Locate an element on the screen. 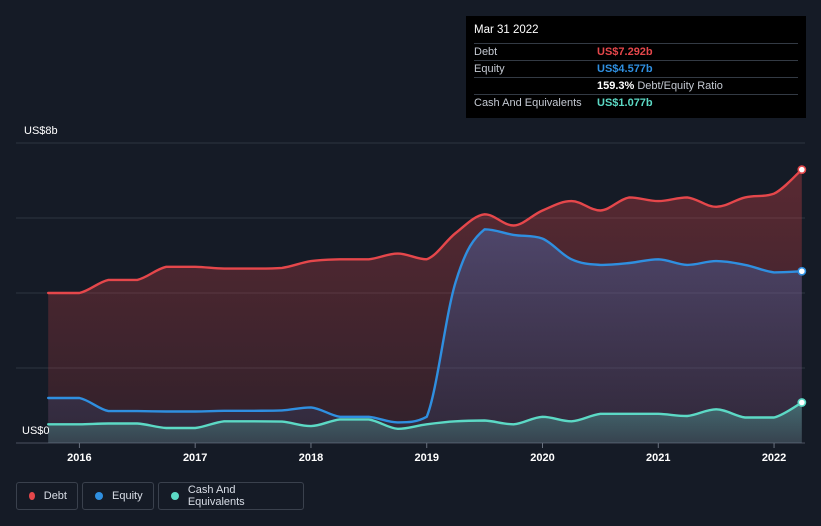 The width and height of the screenshot is (821, 526). tooltip-value: US$4.577b is located at coordinates (625, 69).